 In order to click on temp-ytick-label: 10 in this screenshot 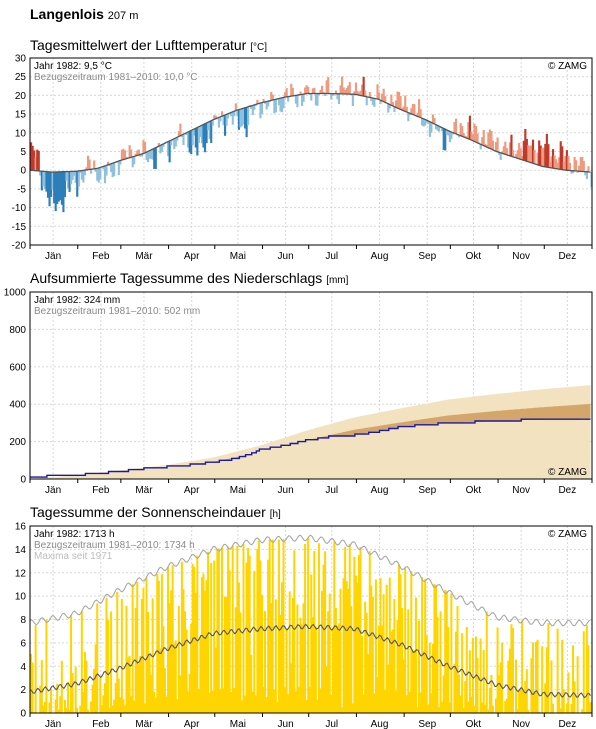, I will do `click(21, 133)`.